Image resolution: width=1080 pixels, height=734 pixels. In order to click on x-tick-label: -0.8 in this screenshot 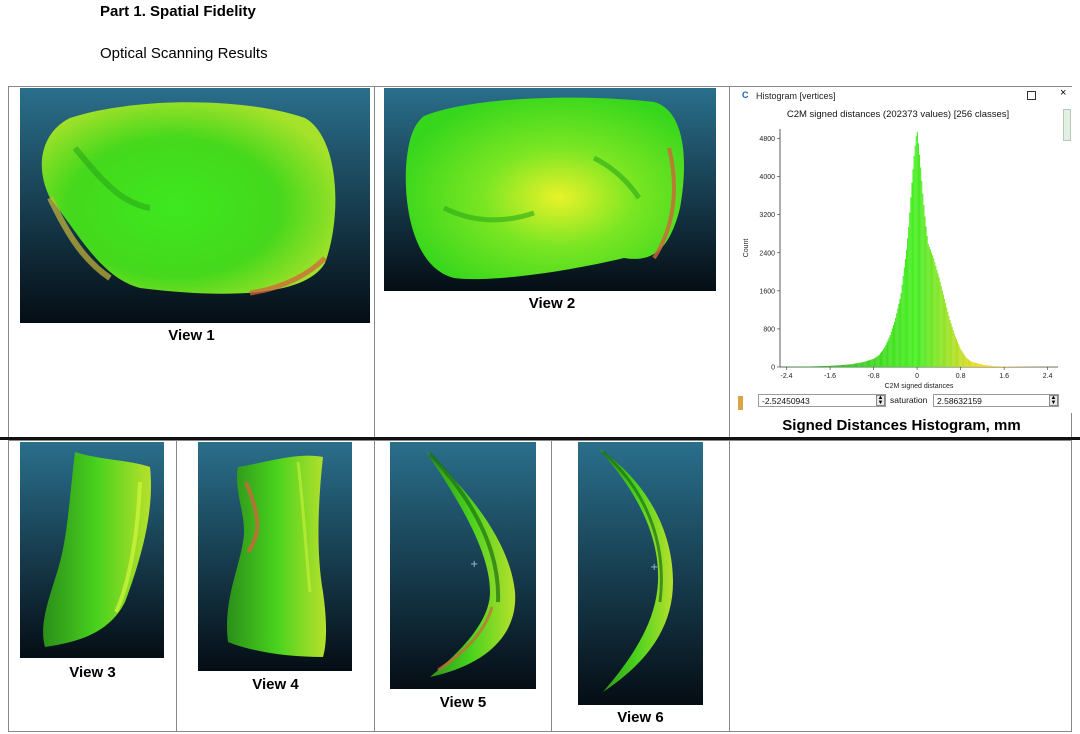, I will do `click(874, 376)`.